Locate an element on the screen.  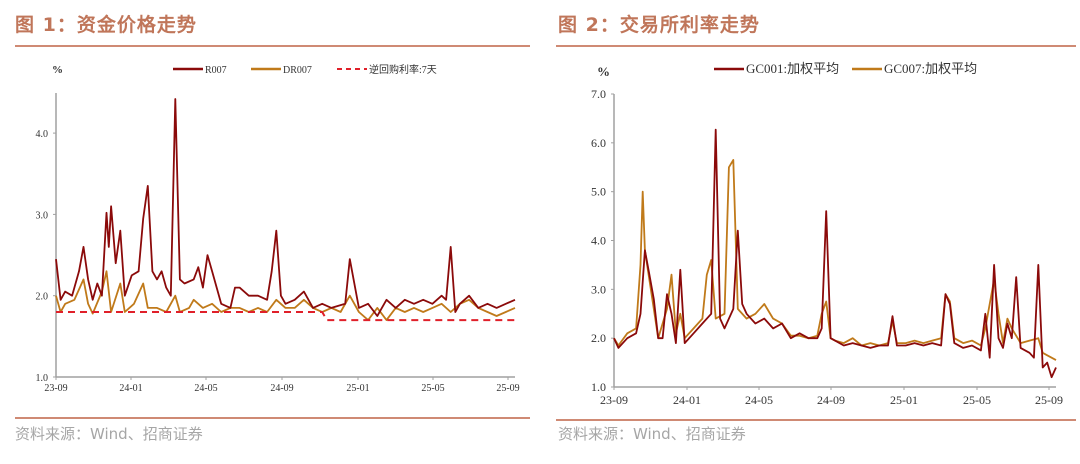
figure-2-source: 资料来源：Wind、招商证券 is located at coordinates (652, 434).